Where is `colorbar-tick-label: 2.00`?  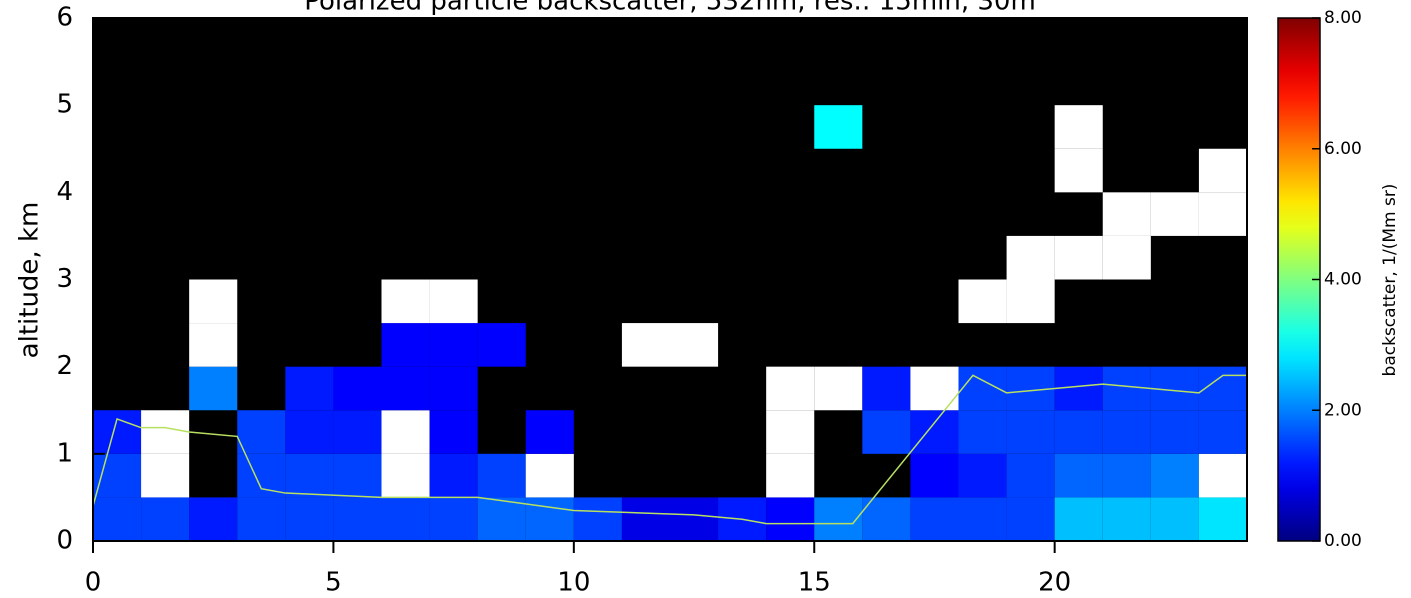
colorbar-tick-label: 2.00 is located at coordinates (1343, 410).